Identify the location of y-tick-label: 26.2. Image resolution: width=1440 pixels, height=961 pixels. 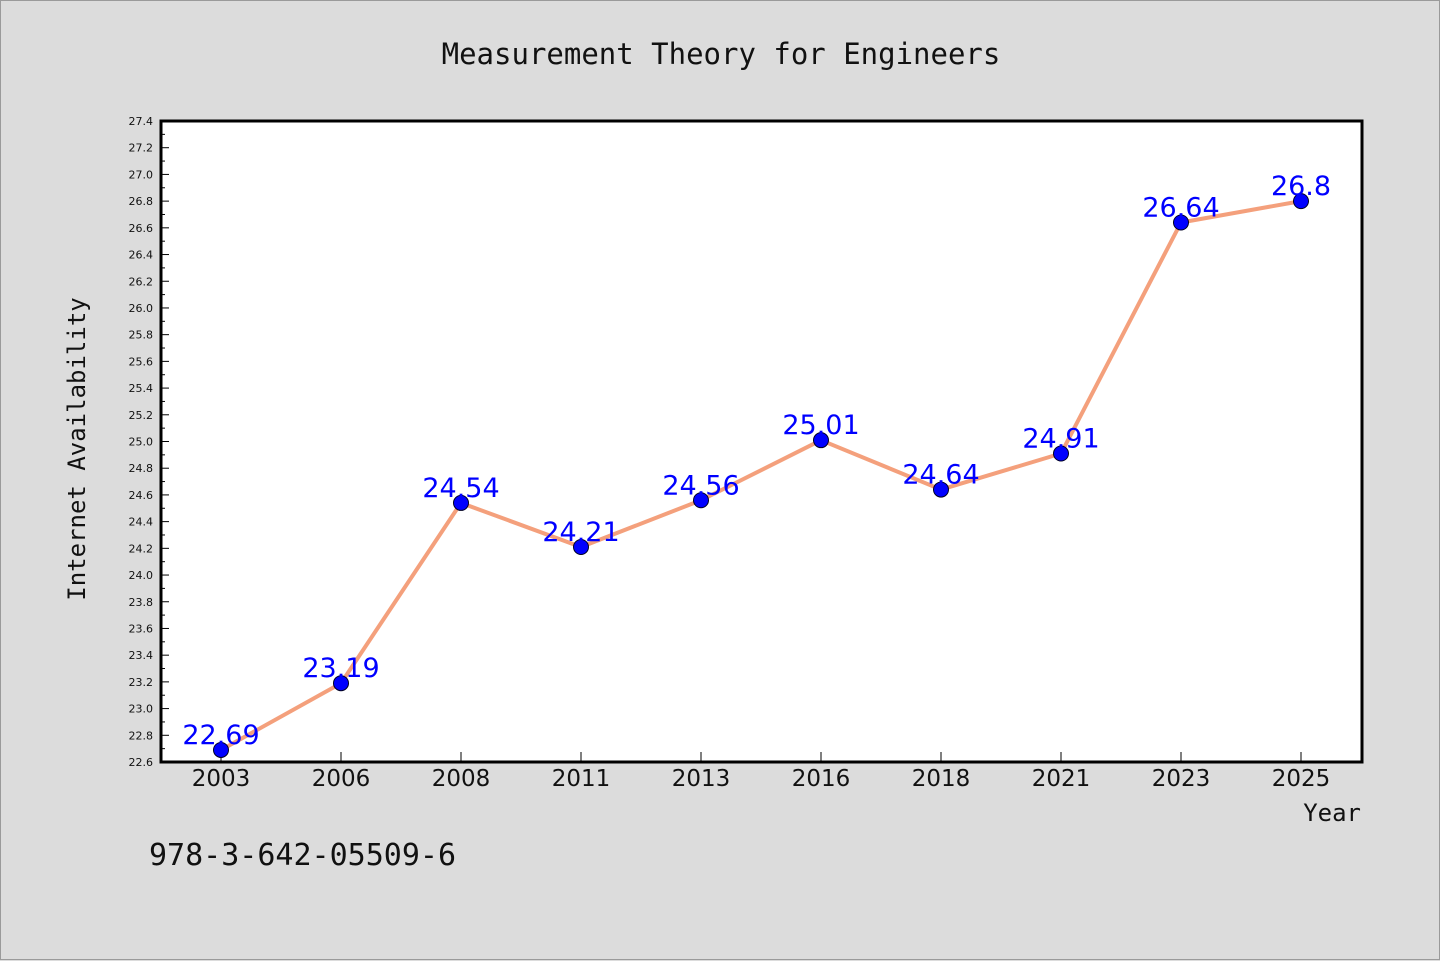
(141, 281).